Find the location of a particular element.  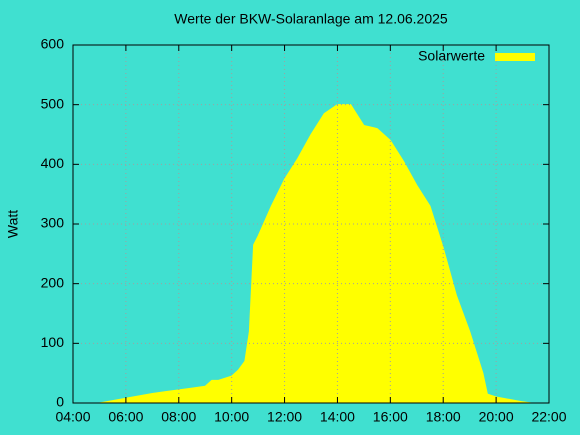

x-tick-label: 16:00 is located at coordinates (390, 417).